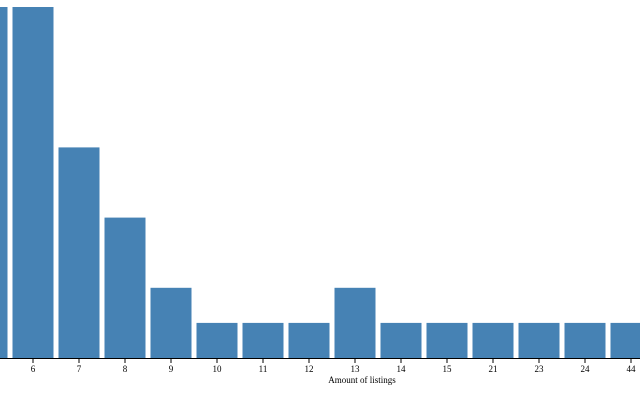  Describe the element at coordinates (540, 369) in the screenshot. I see `x-tick-label: 23` at that location.